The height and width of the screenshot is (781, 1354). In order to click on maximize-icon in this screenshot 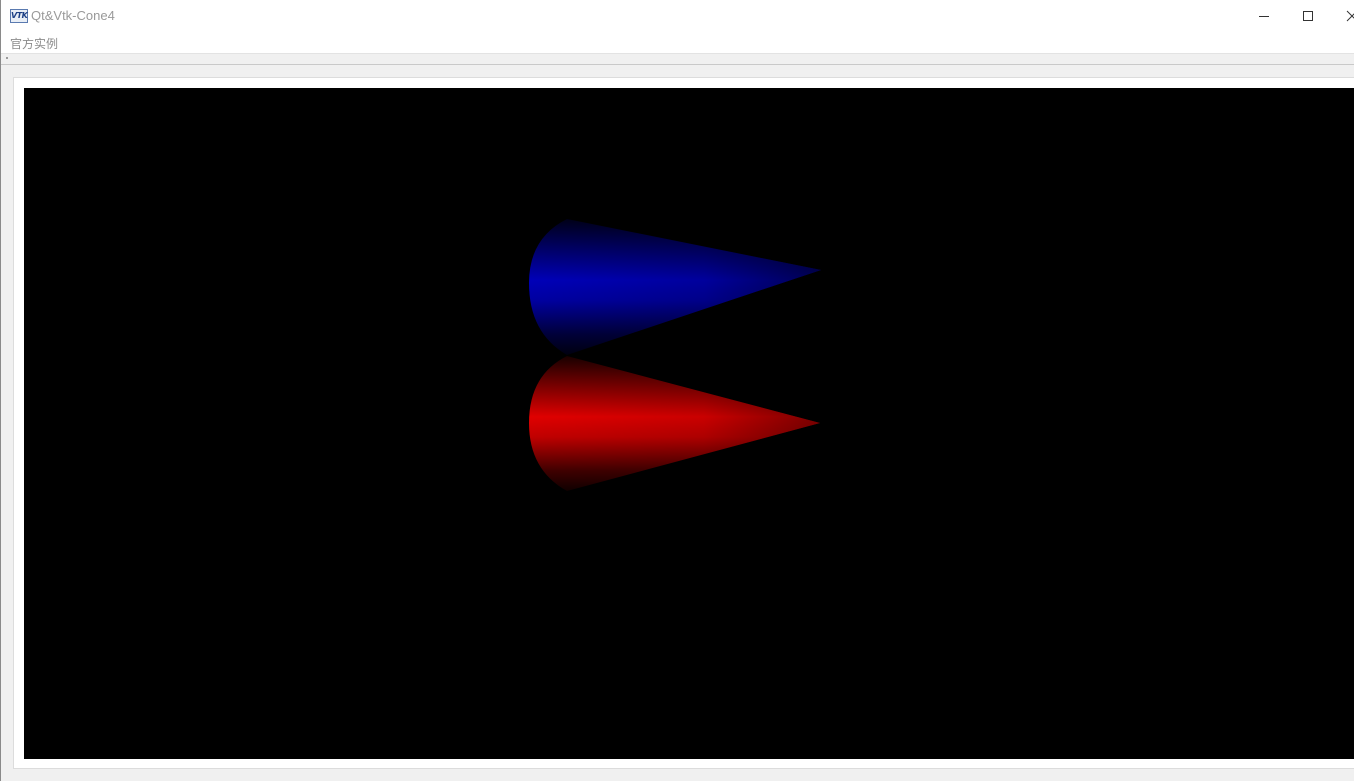, I will do `click(1308, 15)`.